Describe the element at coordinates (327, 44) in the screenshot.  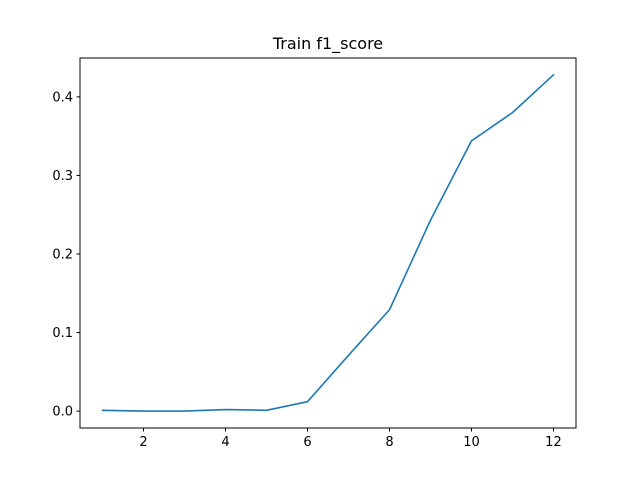
I see `chart-title: Train f1_score` at that location.